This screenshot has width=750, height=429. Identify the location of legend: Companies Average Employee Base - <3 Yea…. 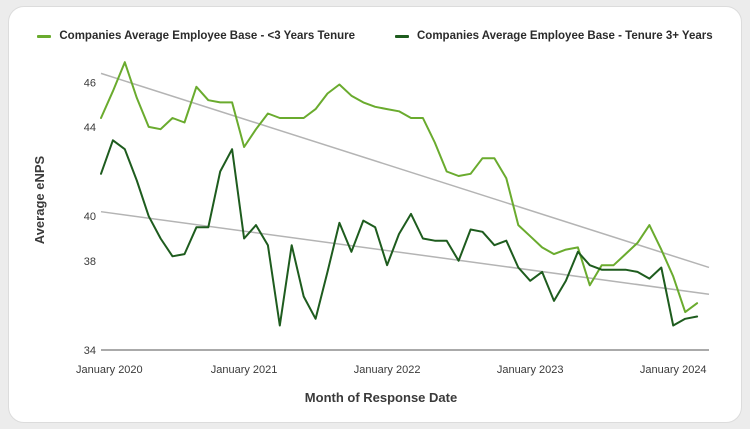
(375, 36).